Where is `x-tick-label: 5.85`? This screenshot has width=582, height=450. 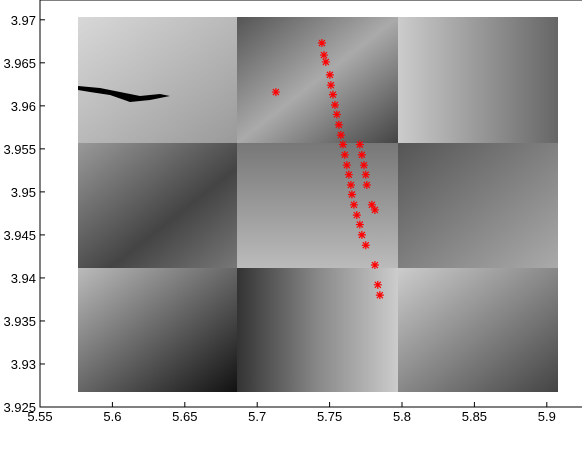 x-tick-label: 5.85 is located at coordinates (474, 416).